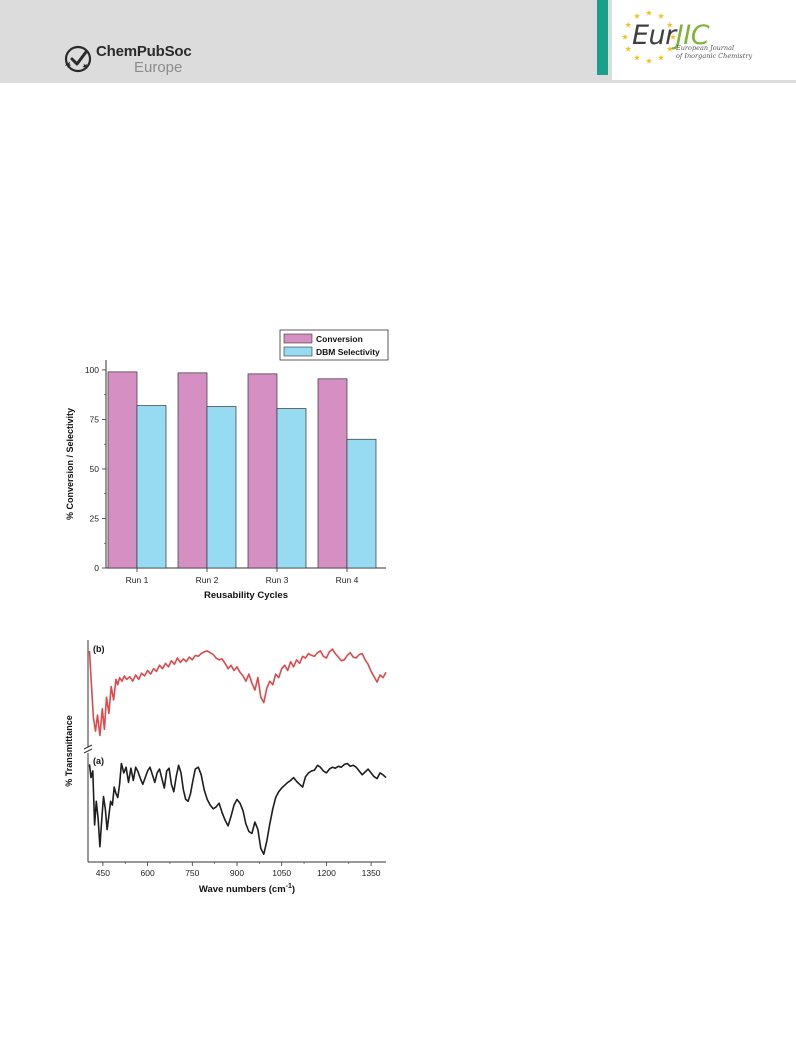 The height and width of the screenshot is (1061, 796). What do you see at coordinates (714, 55) in the screenshot?
I see `journal-fullname-line2: of Inorganic Chemistry` at bounding box center [714, 55].